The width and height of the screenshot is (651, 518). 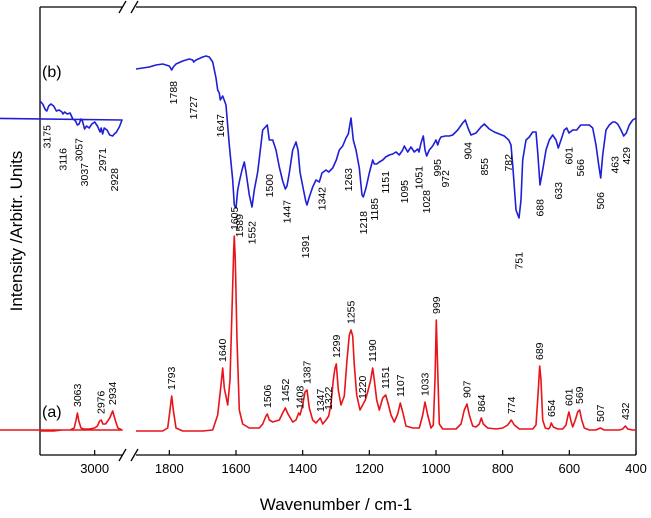 What do you see at coordinates (468, 389) in the screenshot?
I see `peak-label-a: 907` at bounding box center [468, 389].